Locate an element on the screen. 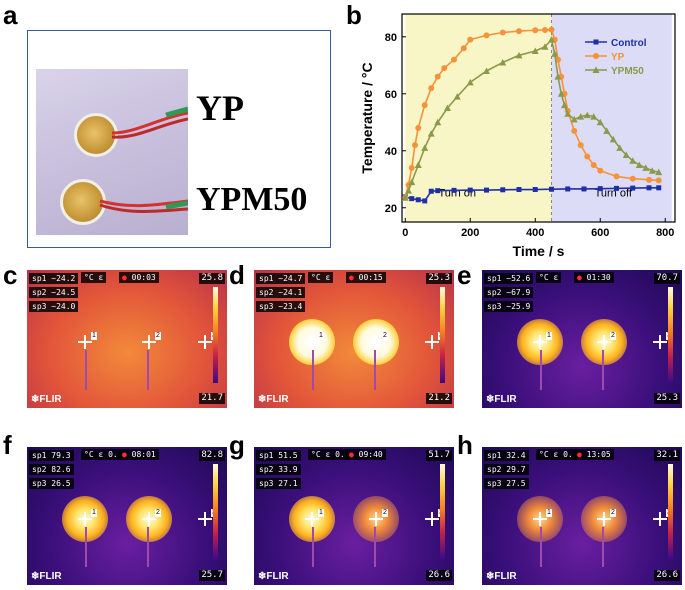 This screenshot has width=685, height=590. legend-label-Control: Control is located at coordinates (629, 43).